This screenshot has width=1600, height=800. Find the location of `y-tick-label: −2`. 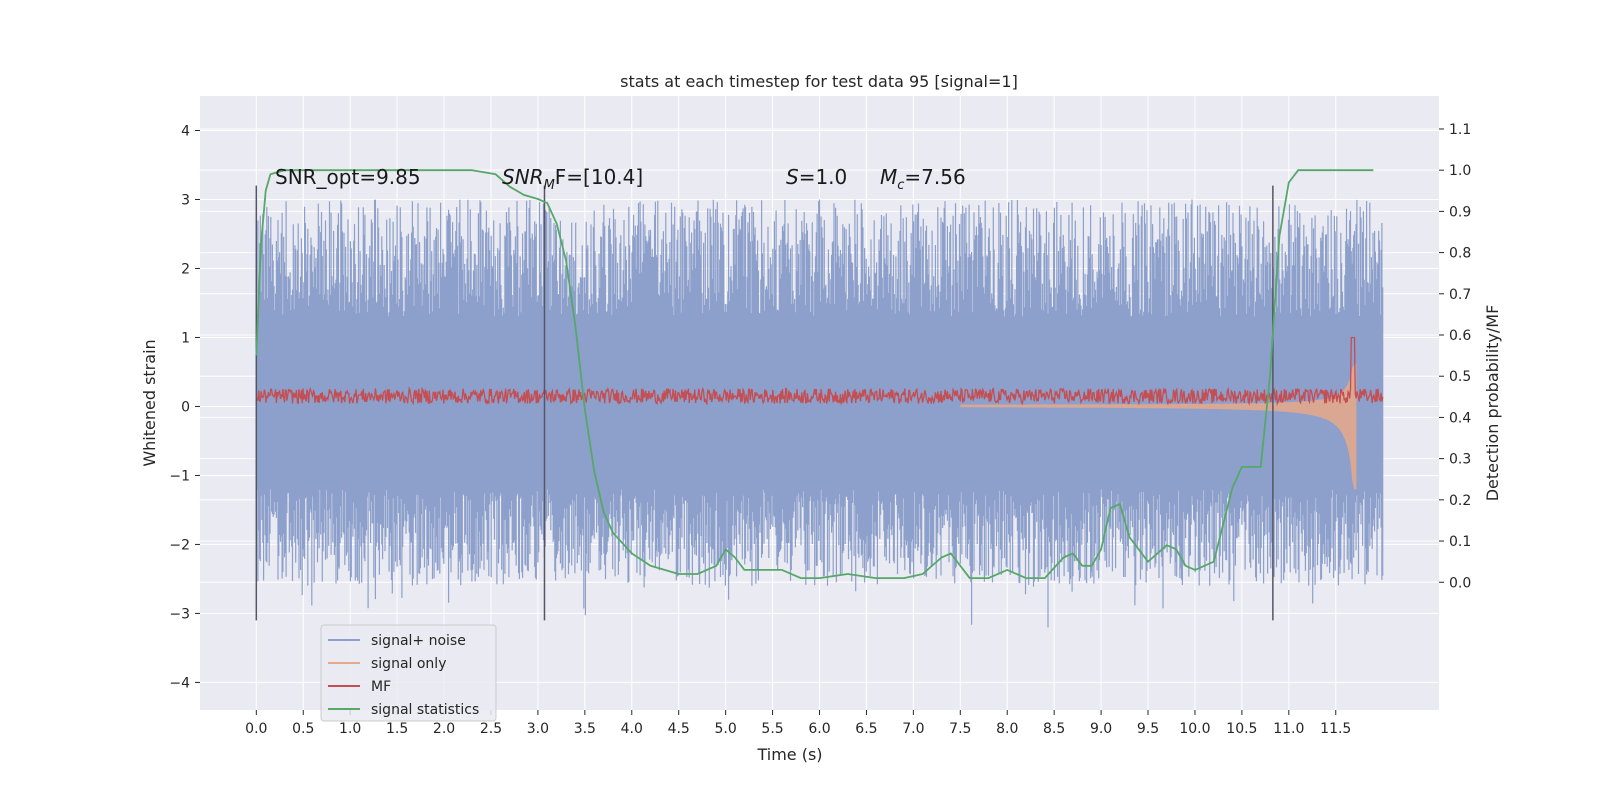

y-tick-label: −2 is located at coordinates (179, 545).